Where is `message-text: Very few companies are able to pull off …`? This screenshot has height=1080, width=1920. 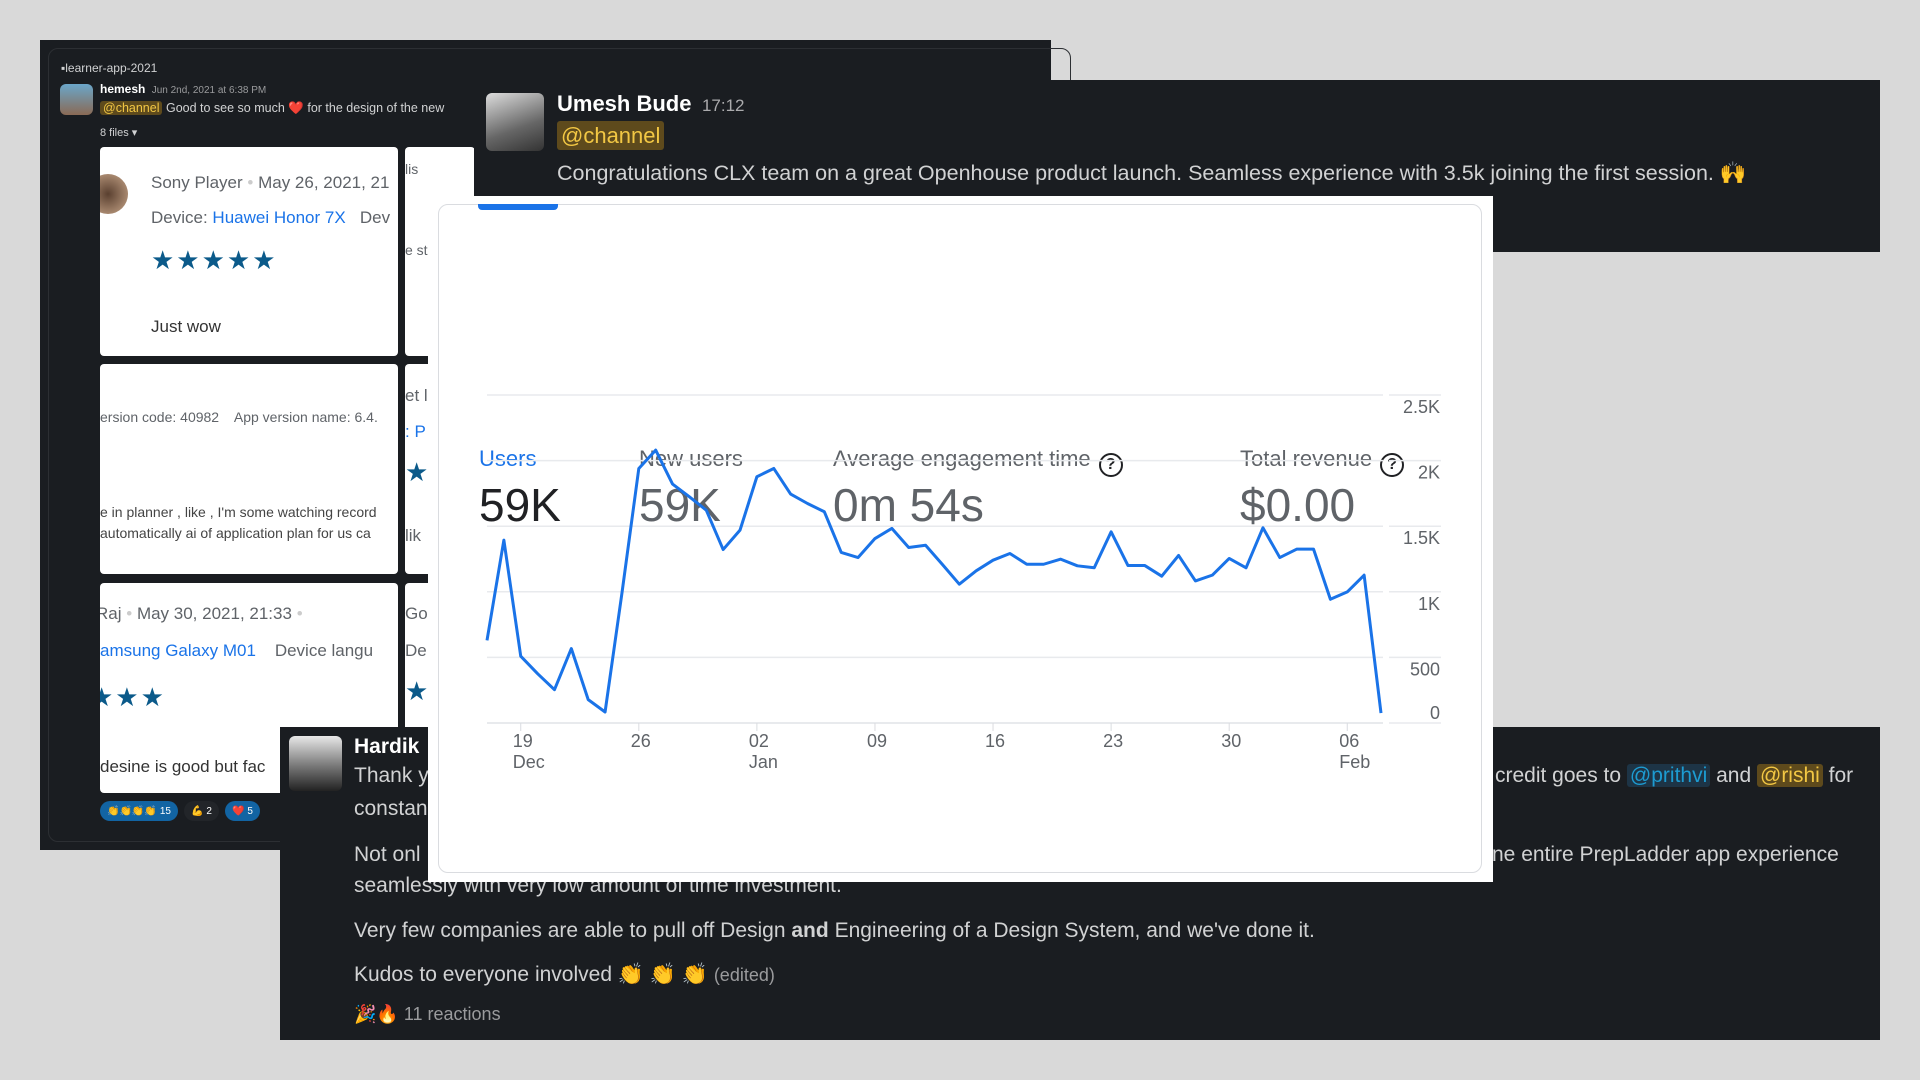
message-text: Very few companies are able to pull off … is located at coordinates (570, 930).